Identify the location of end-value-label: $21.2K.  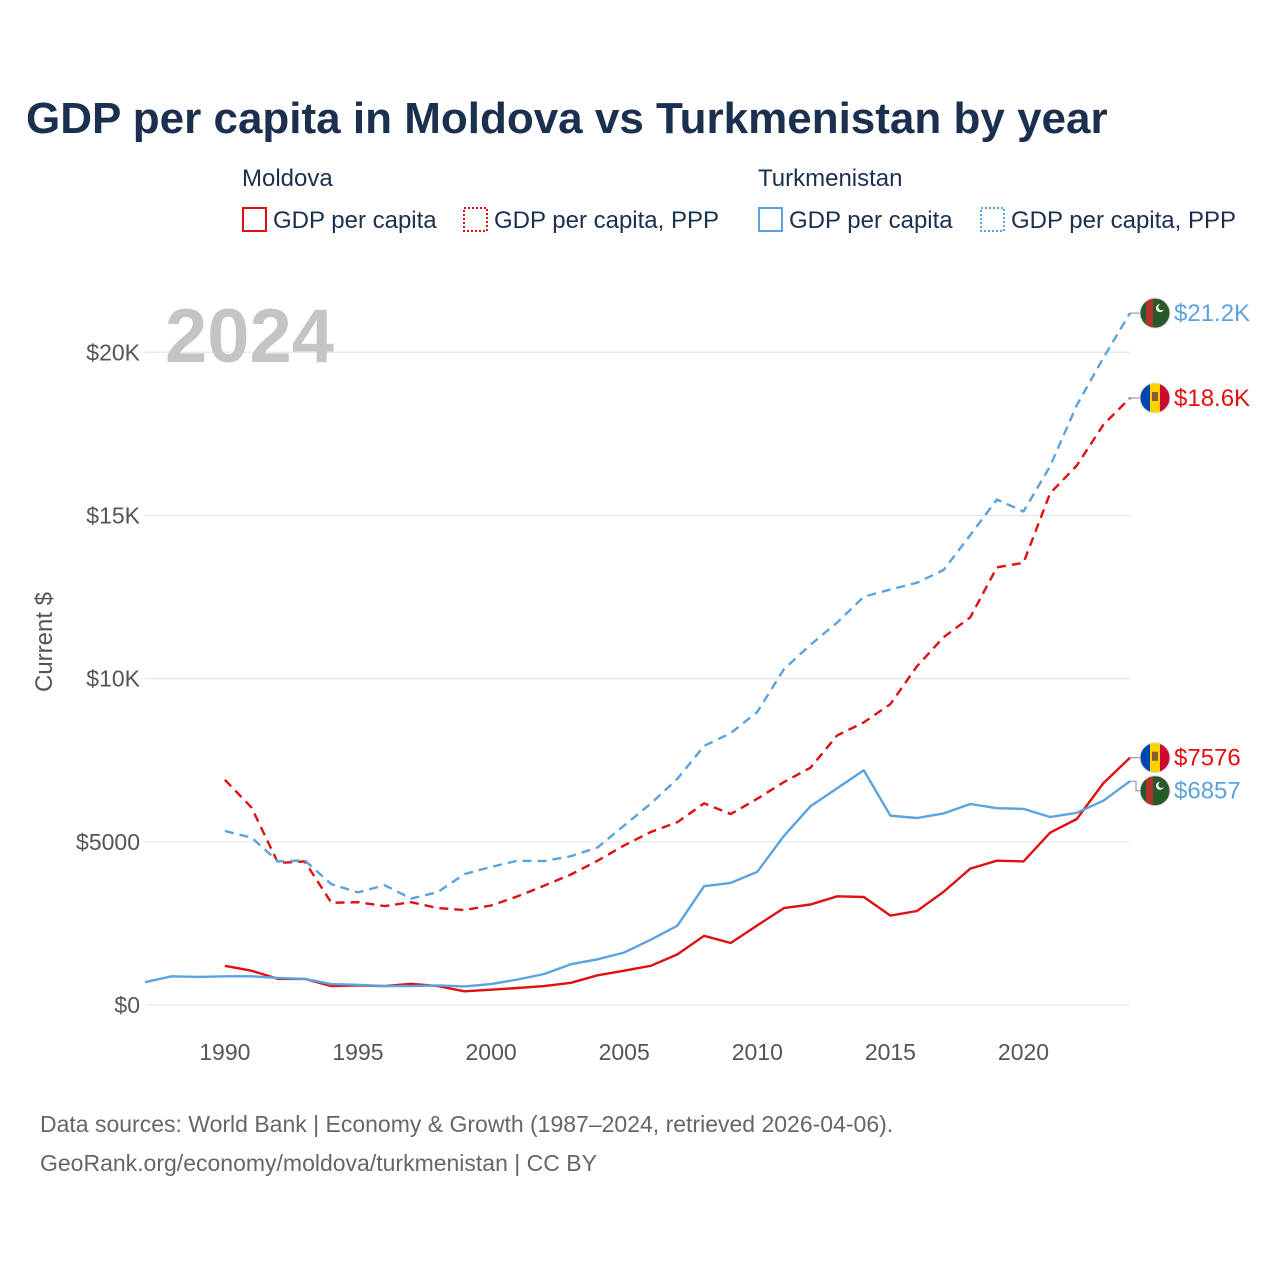
(1212, 313).